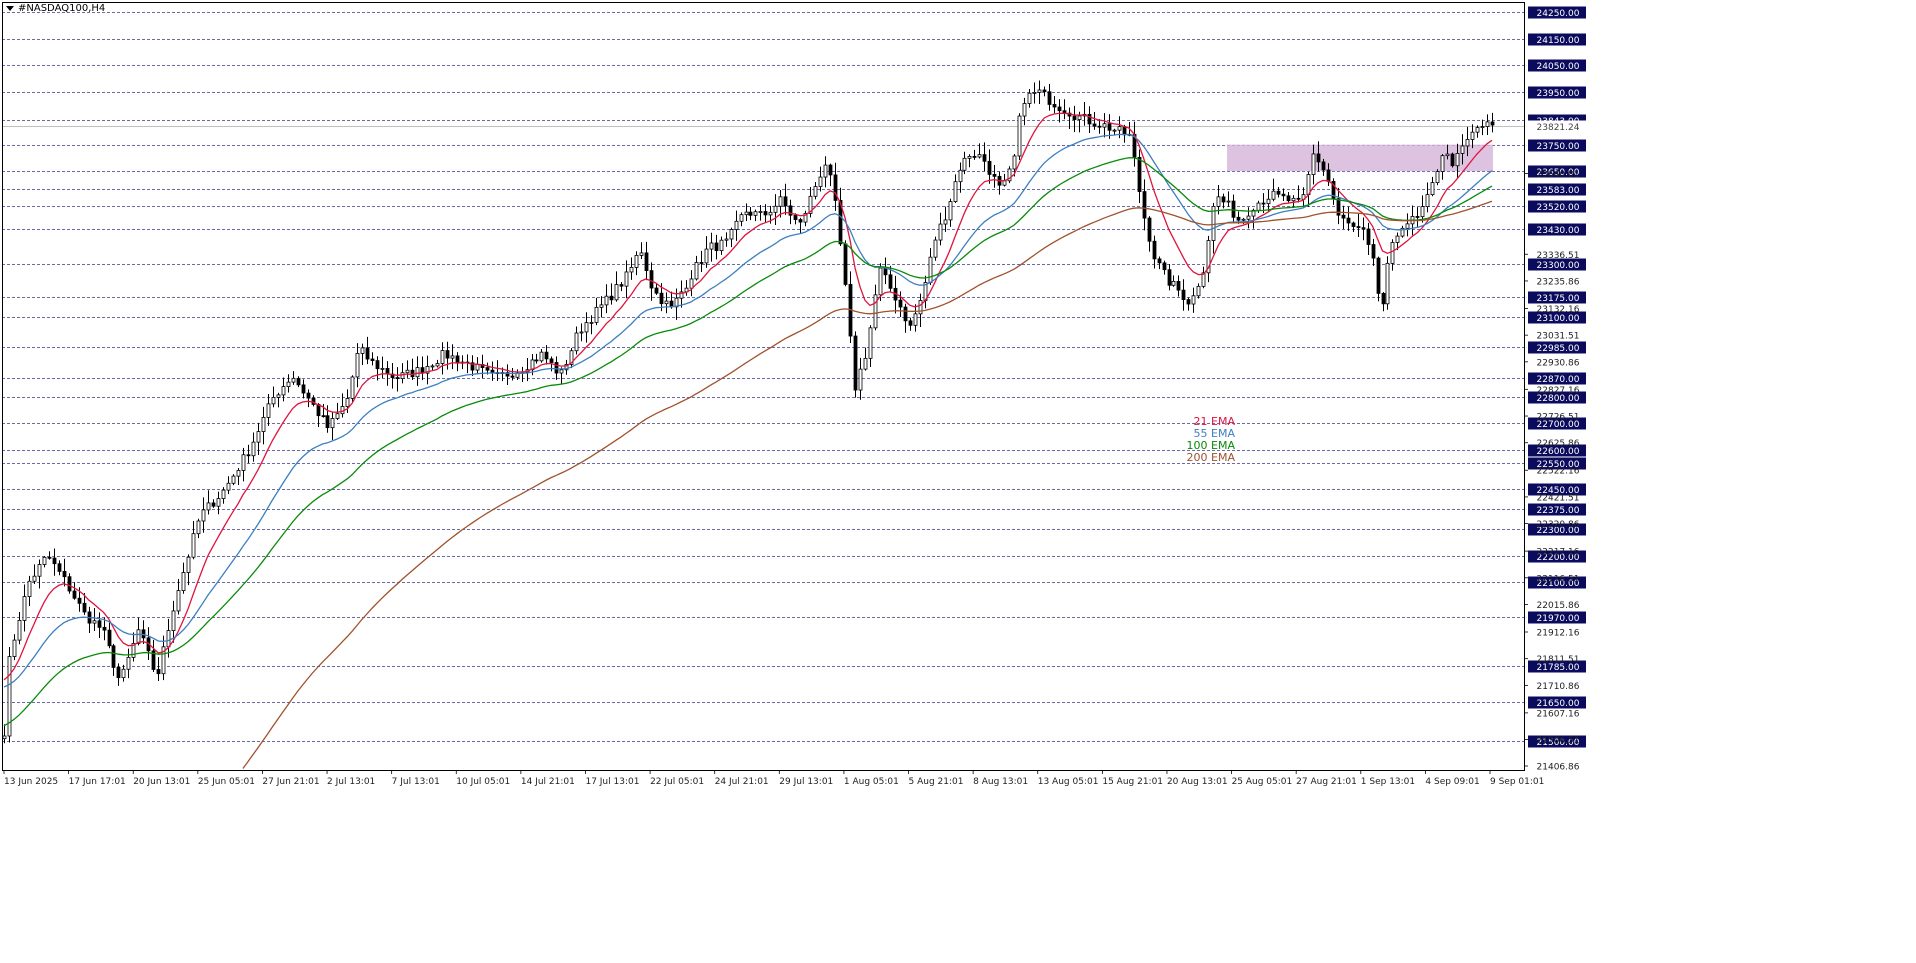 This screenshot has height=963, width=1916. Describe the element at coordinates (1558, 14) in the screenshot. I see `price-label: 24250.00` at that location.